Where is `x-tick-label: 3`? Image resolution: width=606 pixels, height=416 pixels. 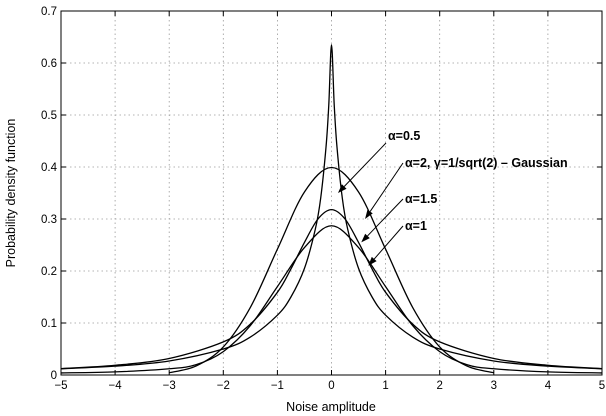 x-tick-label: 3 is located at coordinates (494, 386).